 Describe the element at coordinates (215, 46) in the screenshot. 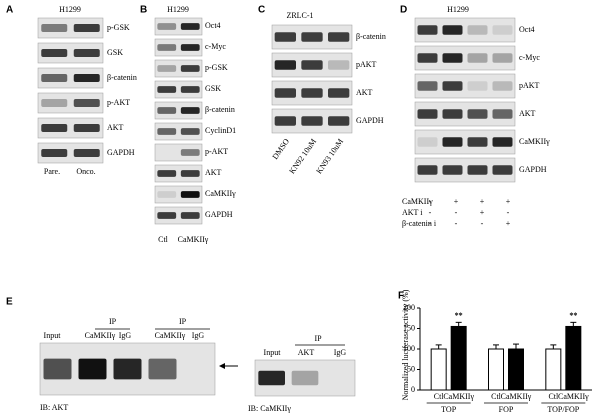

I see `label: c-Myc` at that location.